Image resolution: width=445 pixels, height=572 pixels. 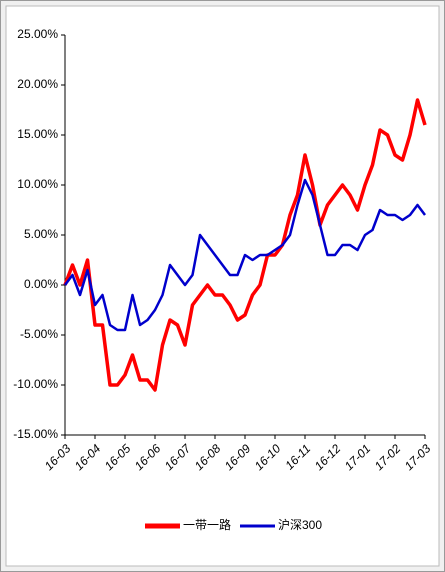 What do you see at coordinates (39, 334) in the screenshot?
I see `y-tick-label: -5.00%` at bounding box center [39, 334].